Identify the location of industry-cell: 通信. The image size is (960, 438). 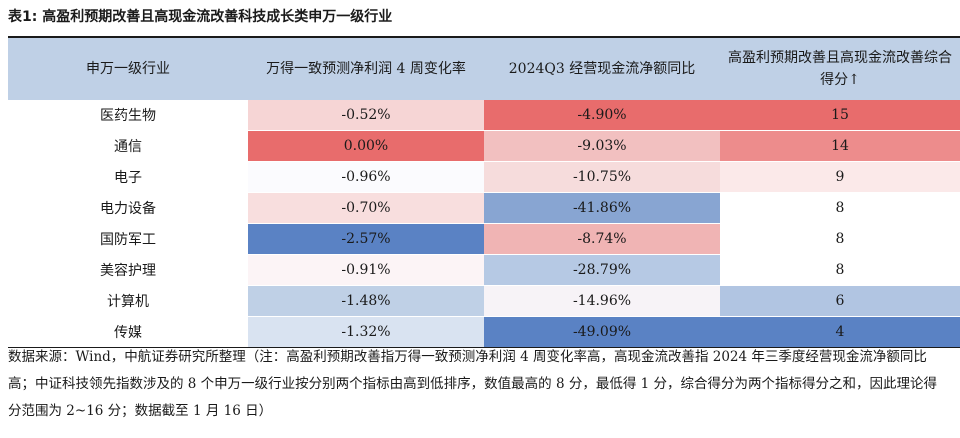
(128, 146).